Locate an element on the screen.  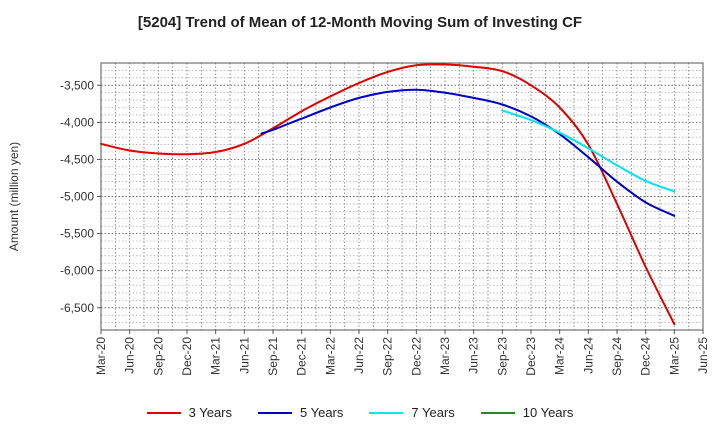
y-tick-label: -6,500 is located at coordinates (77, 308).